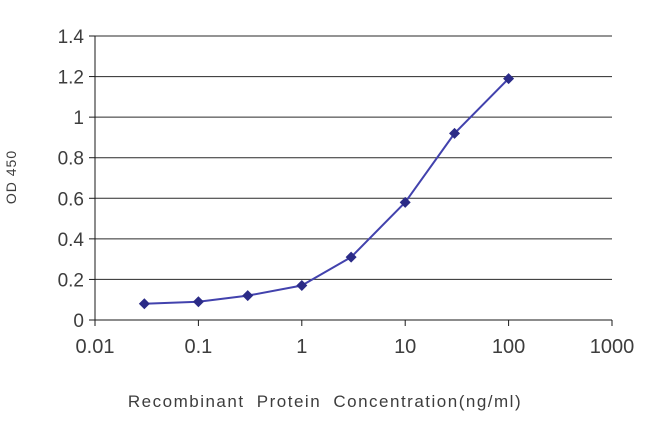  What do you see at coordinates (508, 347) in the screenshot?
I see `x-tick-label: 100` at bounding box center [508, 347].